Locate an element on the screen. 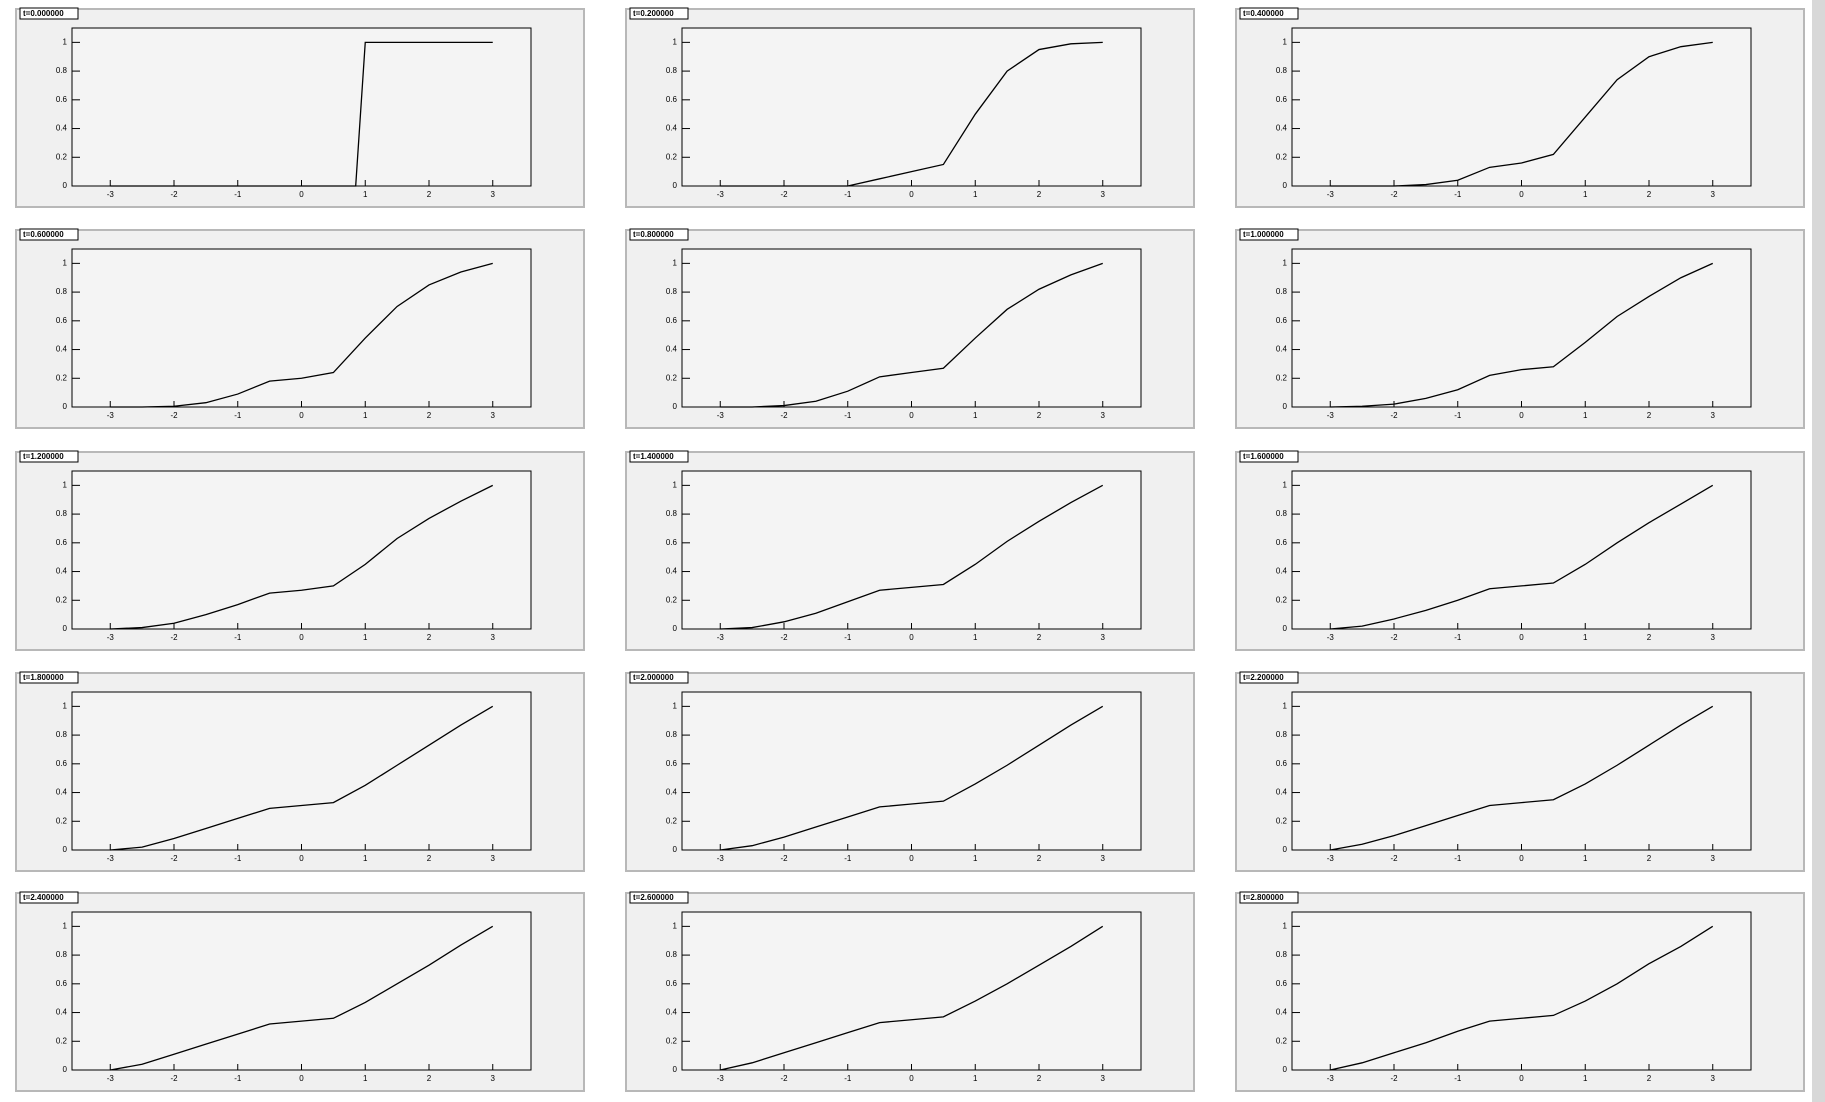  panel: 0 0.2 0.4 0.6 0.8 1 -3 -2 -1 0 1 2 3 t=2.400000 is located at coordinates (300, 991).